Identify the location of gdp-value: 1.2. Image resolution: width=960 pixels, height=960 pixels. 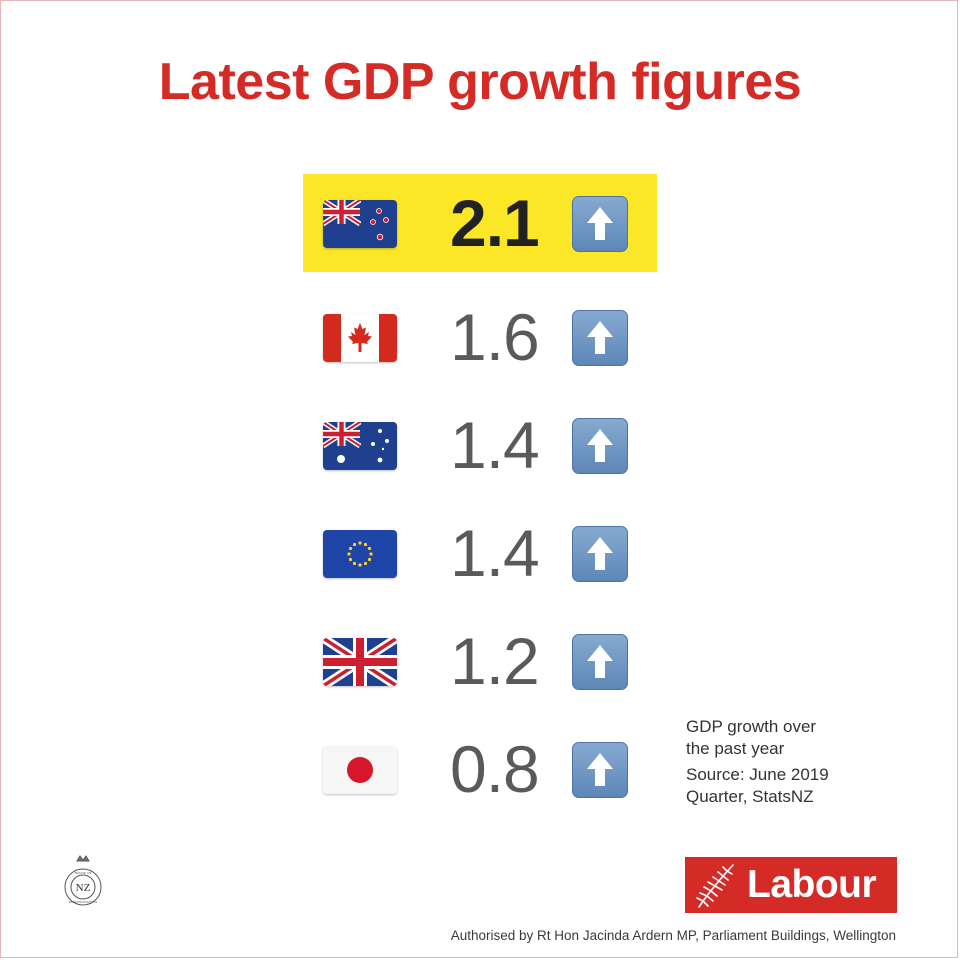
(495, 661).